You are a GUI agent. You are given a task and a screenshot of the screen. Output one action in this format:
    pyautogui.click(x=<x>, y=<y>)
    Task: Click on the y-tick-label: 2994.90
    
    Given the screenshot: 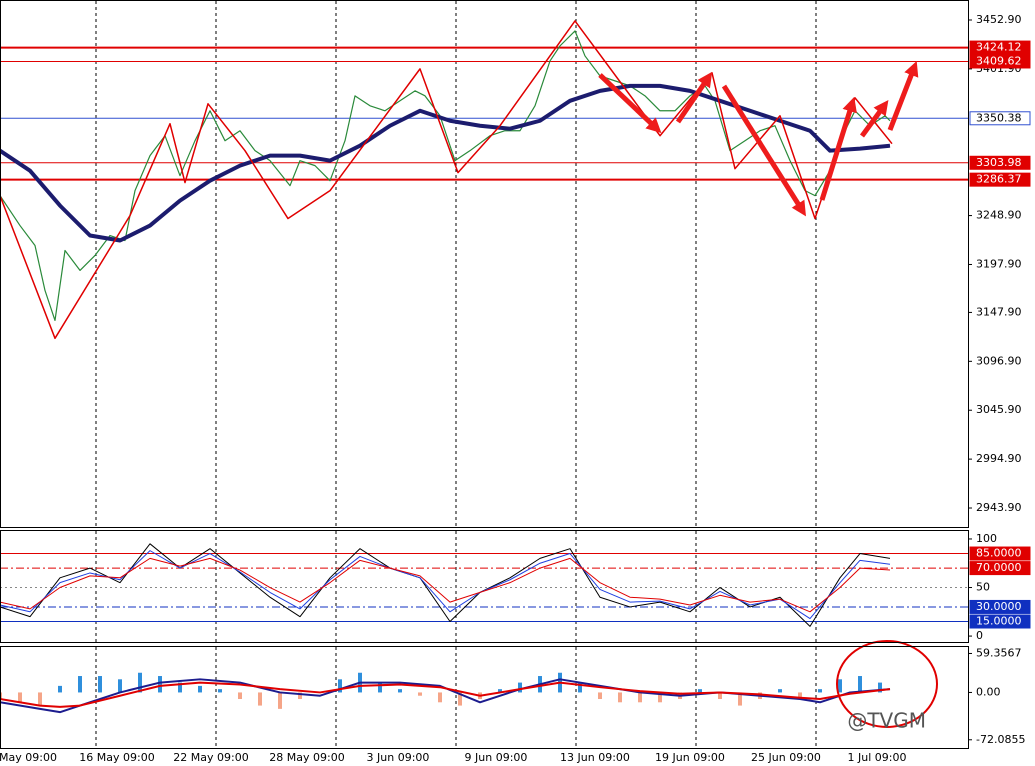 What is the action you would take?
    pyautogui.click(x=999, y=458)
    